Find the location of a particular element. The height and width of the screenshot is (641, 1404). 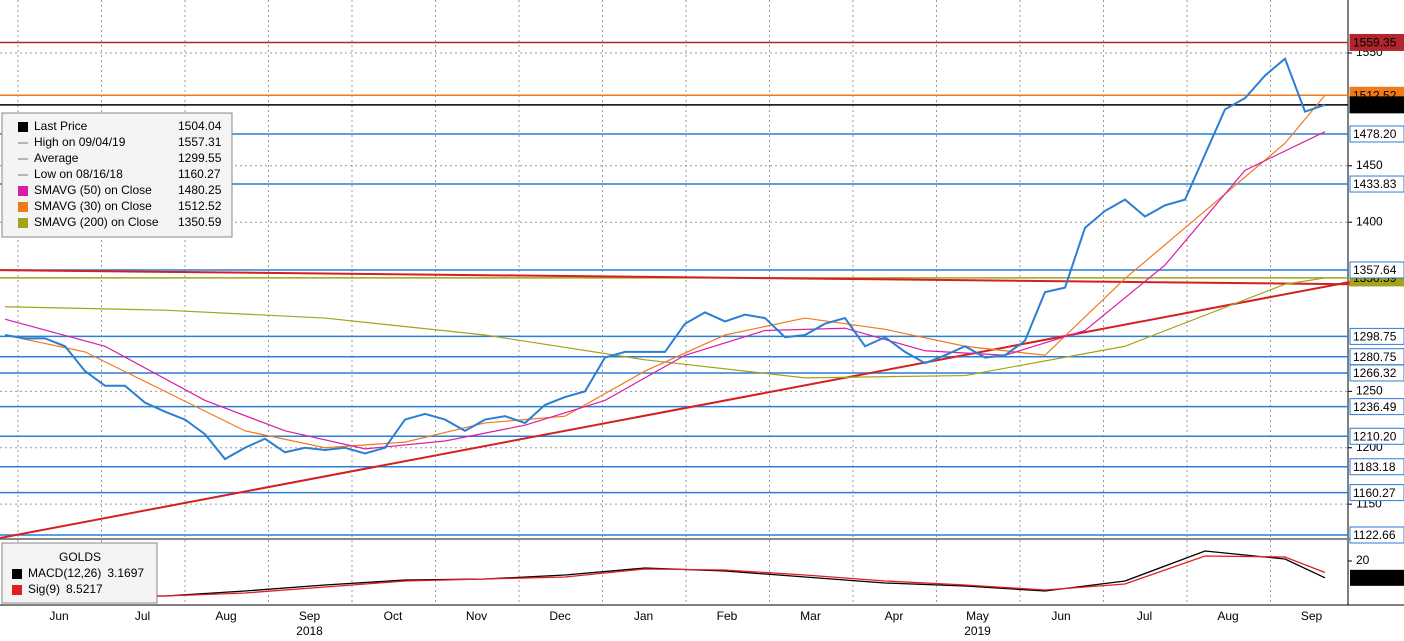

x-tick-label: Oct is located at coordinates (393, 616).